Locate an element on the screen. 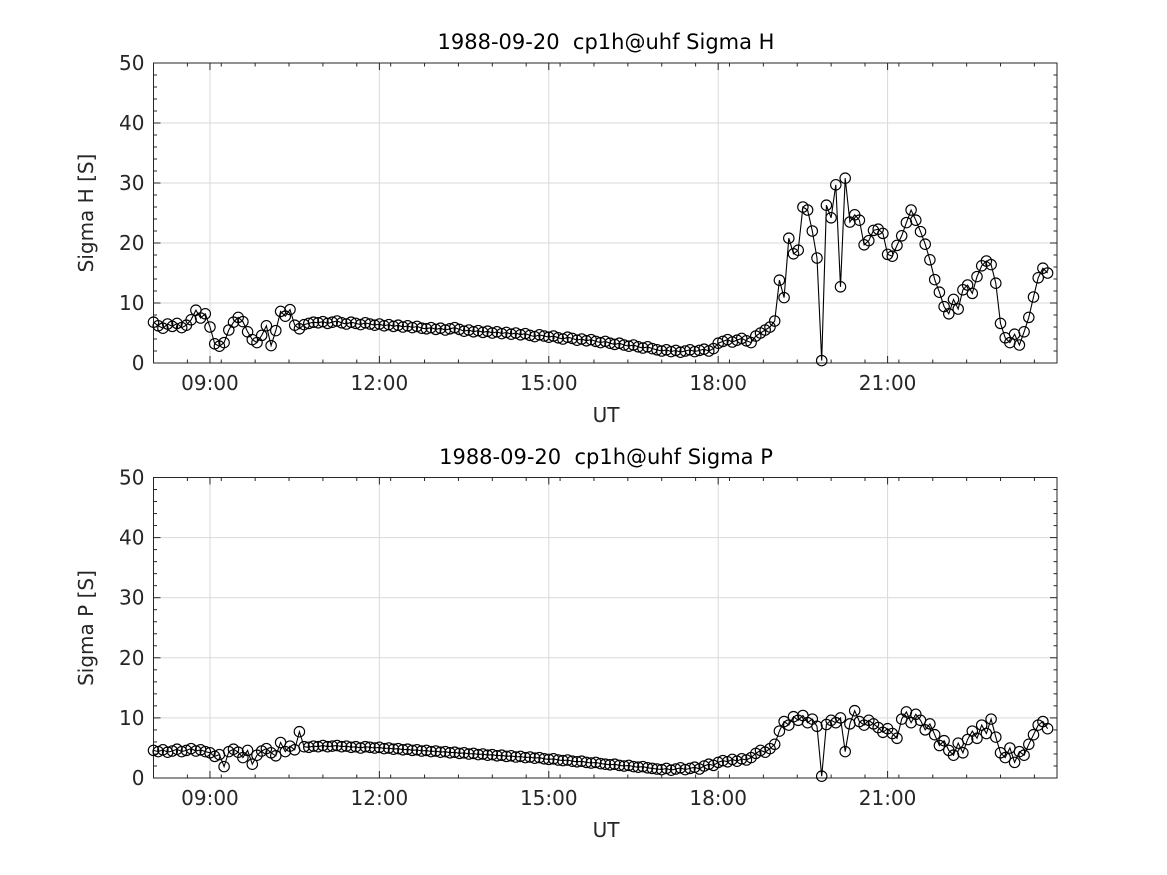 This screenshot has width=1167, height=875. sigma-h-x-axis-label: UT is located at coordinates (606, 415).